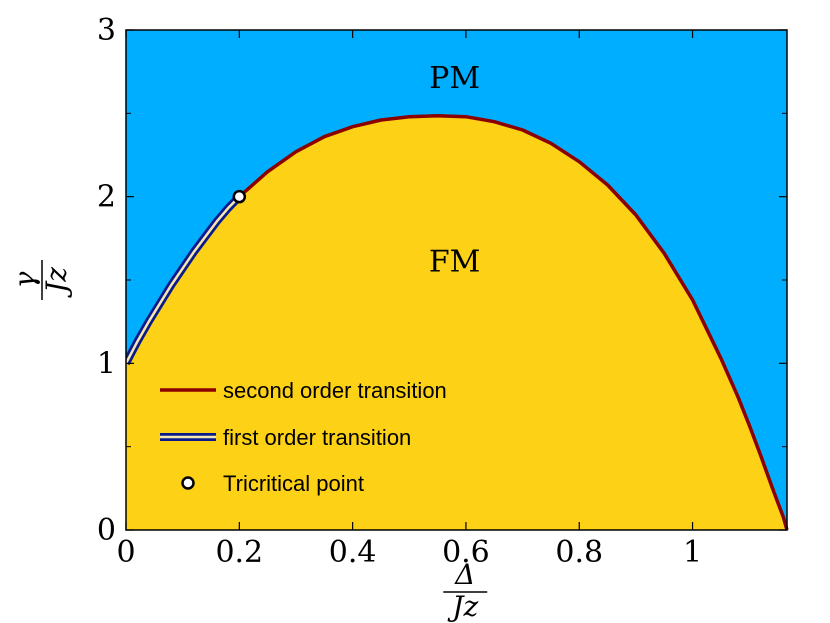 The image size is (830, 623). I want to click on first-order-transition-inner-line, so click(183, 279).